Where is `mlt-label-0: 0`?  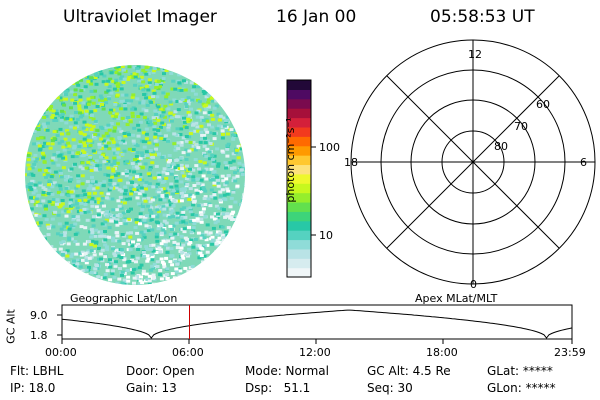
mlt-label-0: 0 is located at coordinates (473, 284).